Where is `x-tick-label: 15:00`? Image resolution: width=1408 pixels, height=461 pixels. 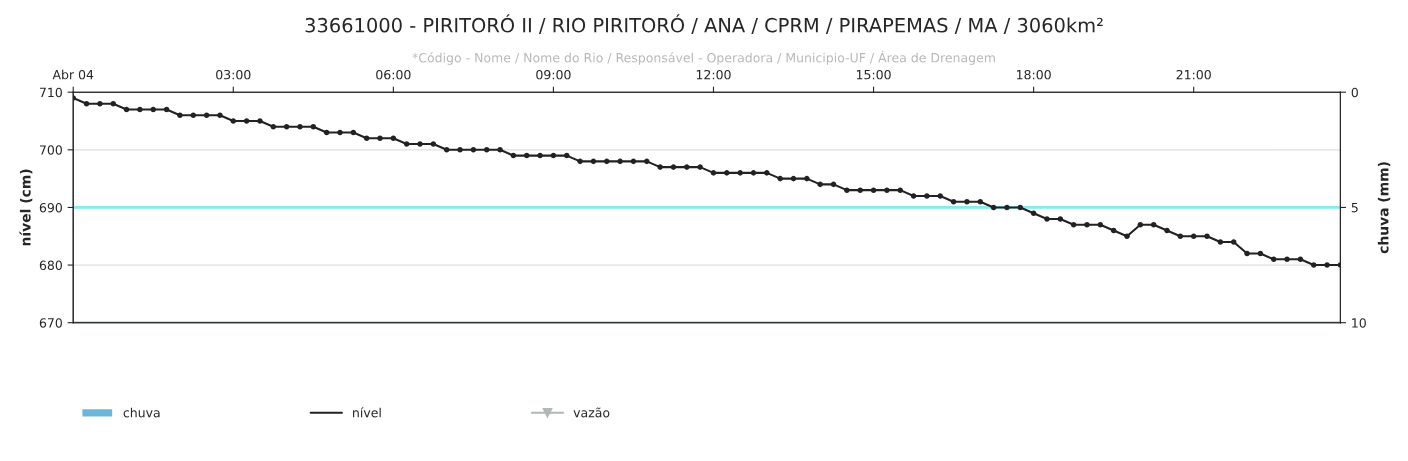 x-tick-label: 15:00 is located at coordinates (873, 74).